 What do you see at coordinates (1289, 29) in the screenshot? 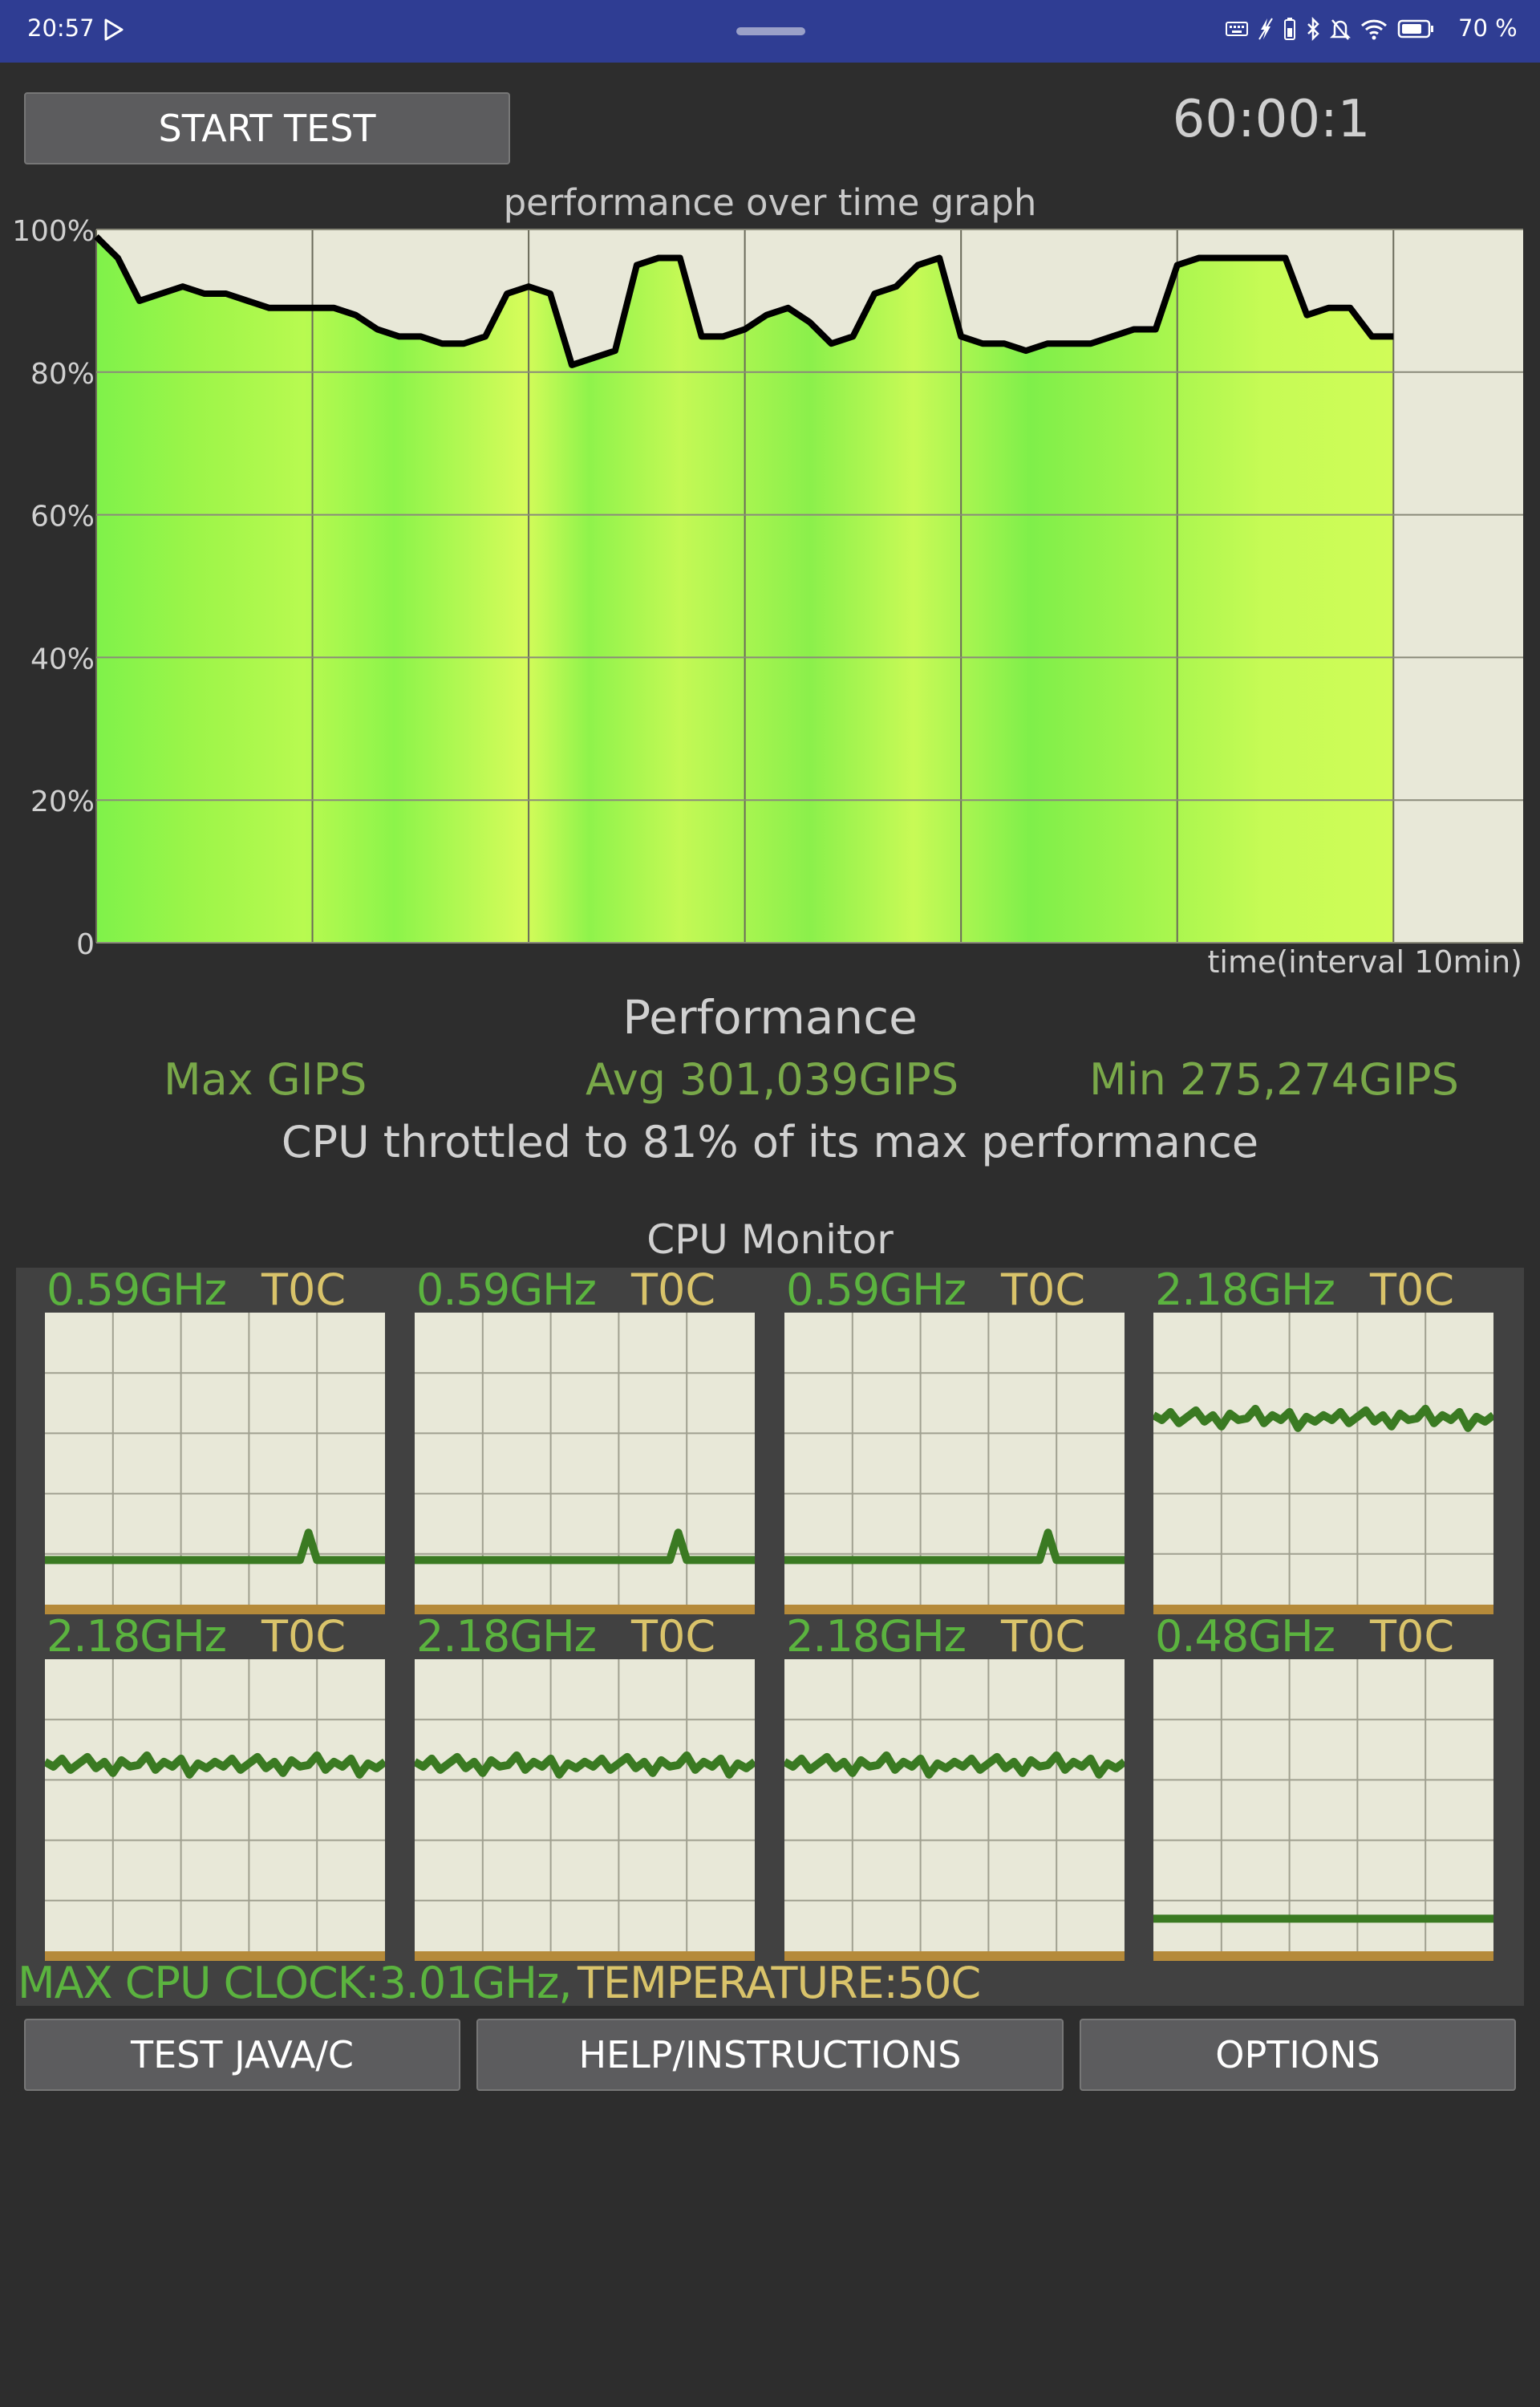
I see `battery-saver-icon` at bounding box center [1289, 29].